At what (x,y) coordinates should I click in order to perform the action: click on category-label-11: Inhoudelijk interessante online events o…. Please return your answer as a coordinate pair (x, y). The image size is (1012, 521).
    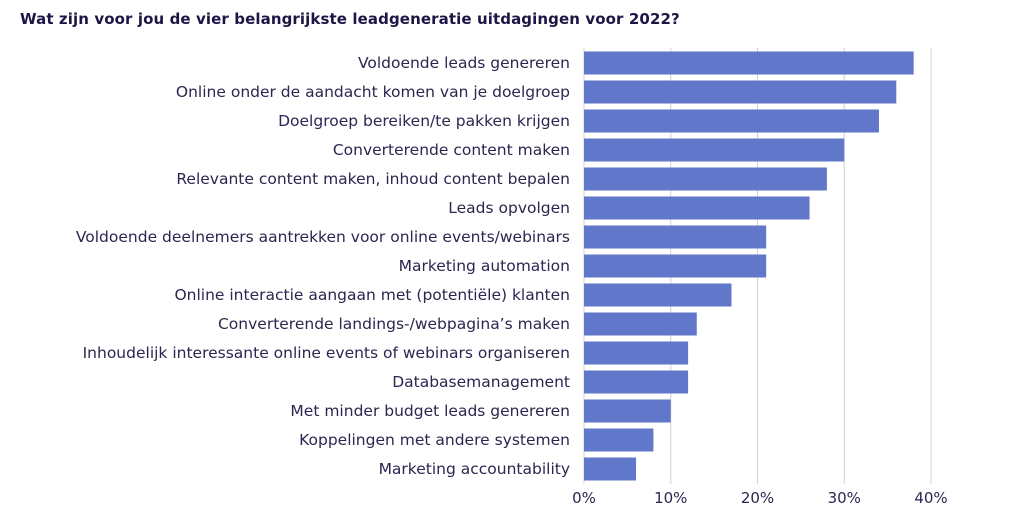
    Looking at the image, I should click on (326, 353).